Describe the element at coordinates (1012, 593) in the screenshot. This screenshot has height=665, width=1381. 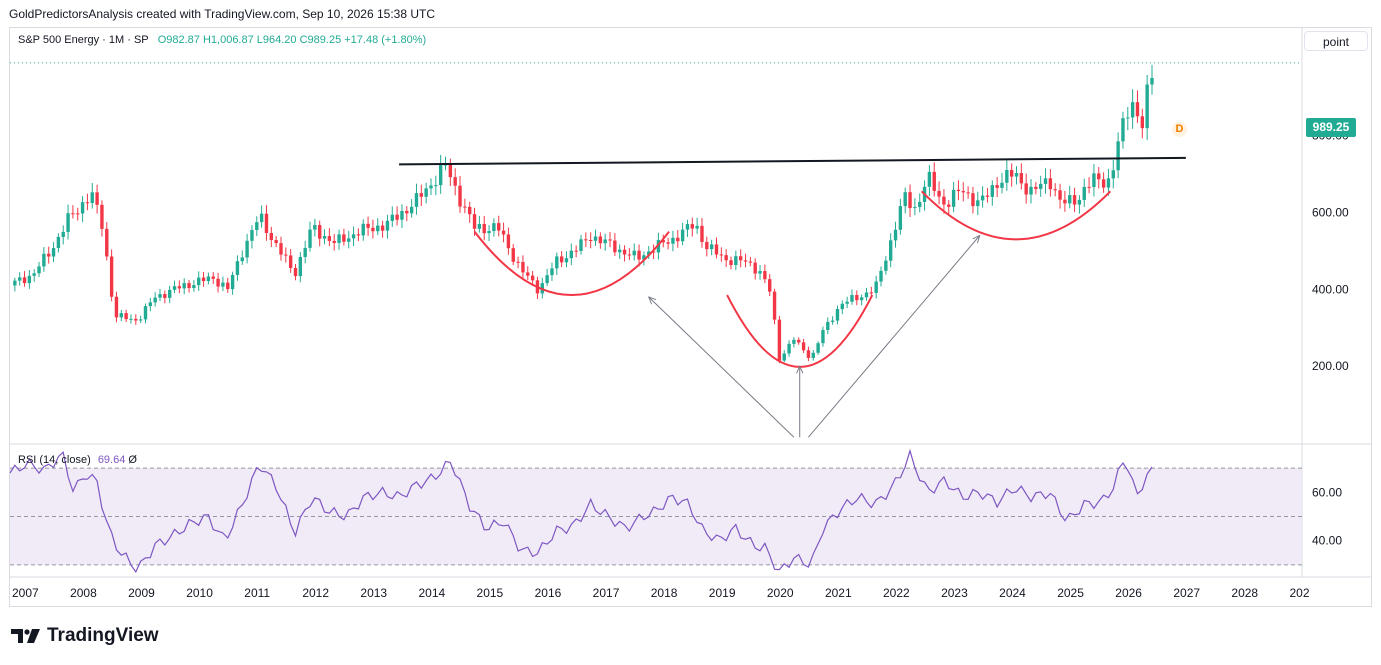
I see `time-tick-label: 2024` at that location.